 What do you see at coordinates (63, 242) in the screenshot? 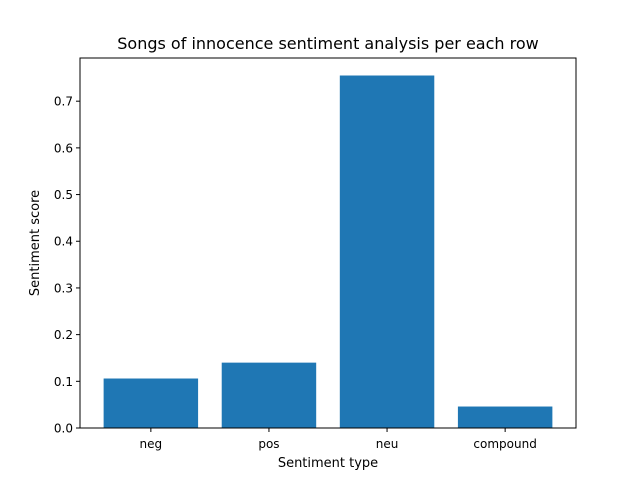
I see `y-tick-label: 0.4` at bounding box center [63, 242].